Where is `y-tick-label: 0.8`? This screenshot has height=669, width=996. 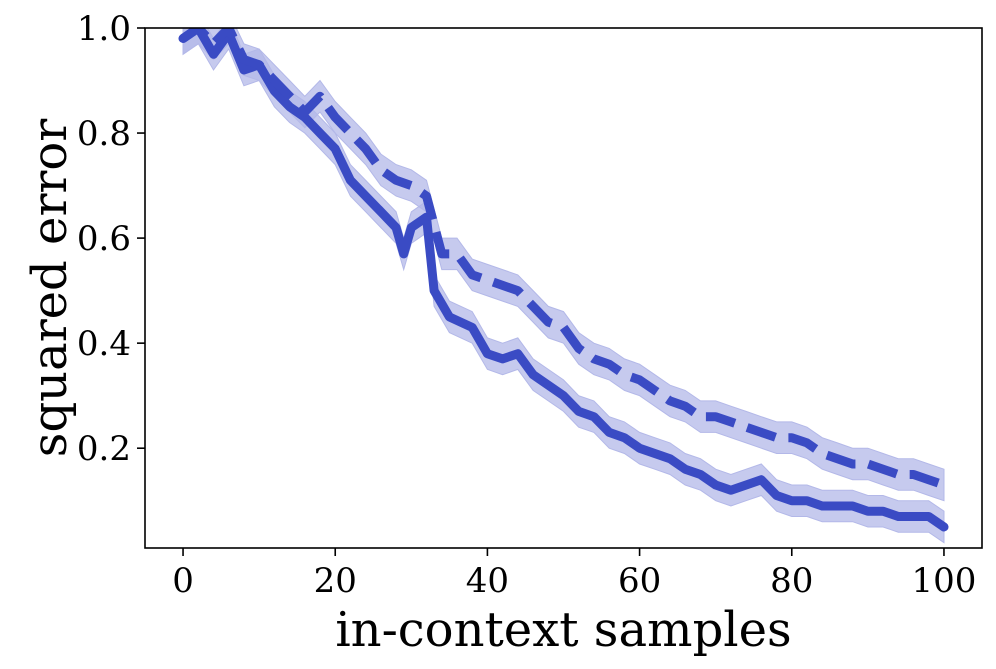 y-tick-label: 0.8 is located at coordinates (104, 134).